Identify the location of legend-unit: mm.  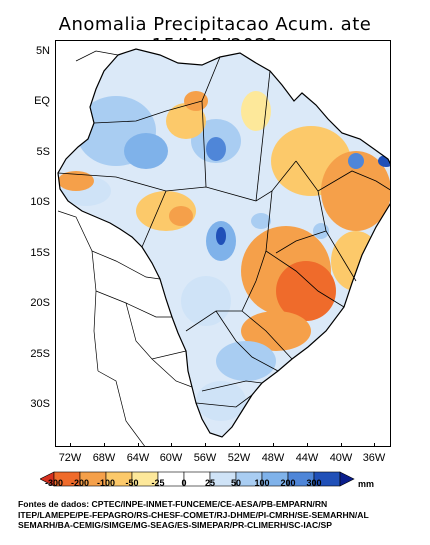
(366, 484).